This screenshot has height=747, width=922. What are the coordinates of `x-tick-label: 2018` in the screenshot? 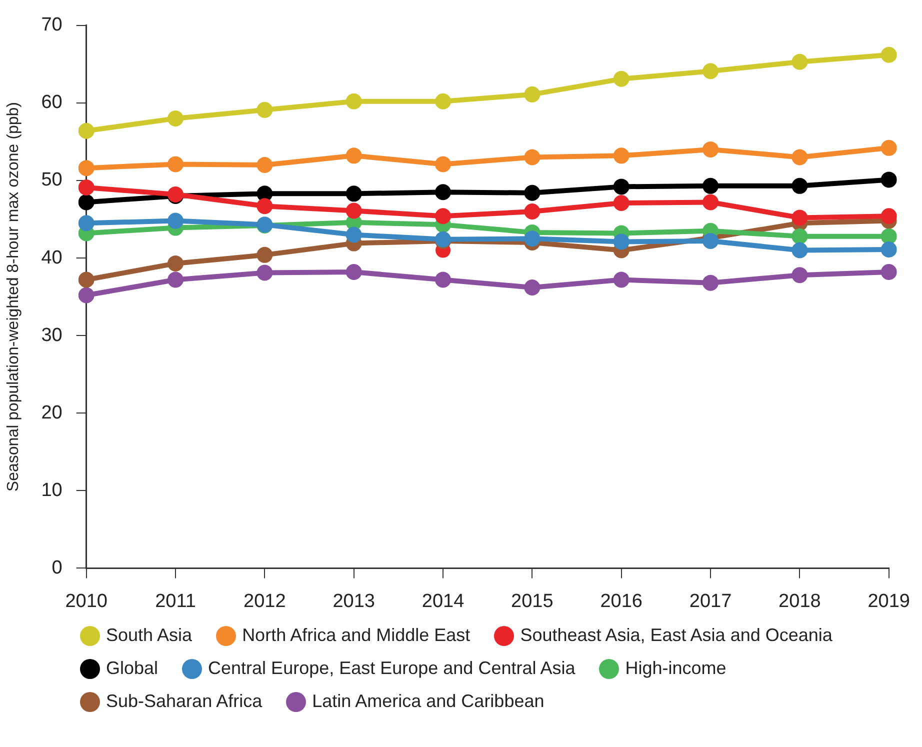 It's located at (799, 601).